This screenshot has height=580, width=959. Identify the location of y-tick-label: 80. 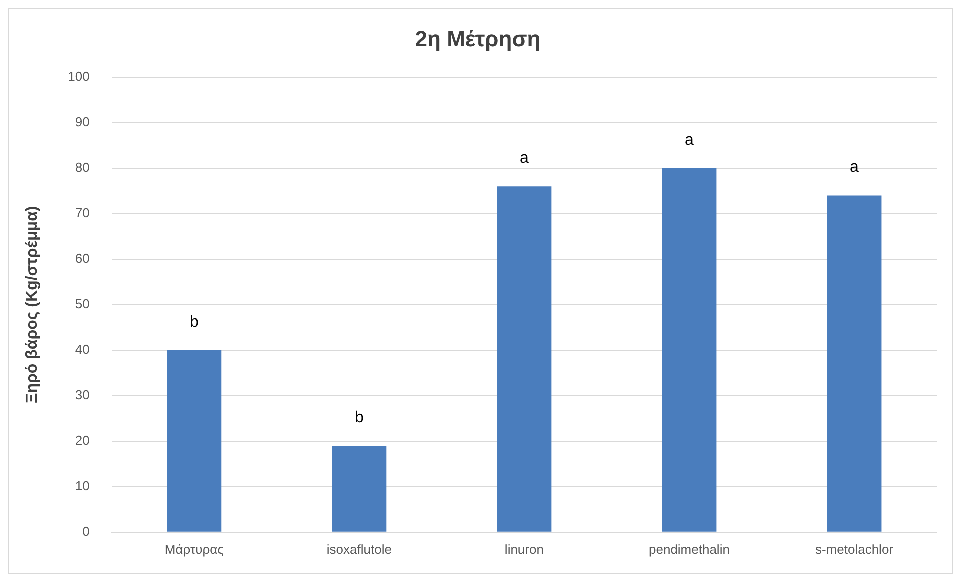
(82, 167).